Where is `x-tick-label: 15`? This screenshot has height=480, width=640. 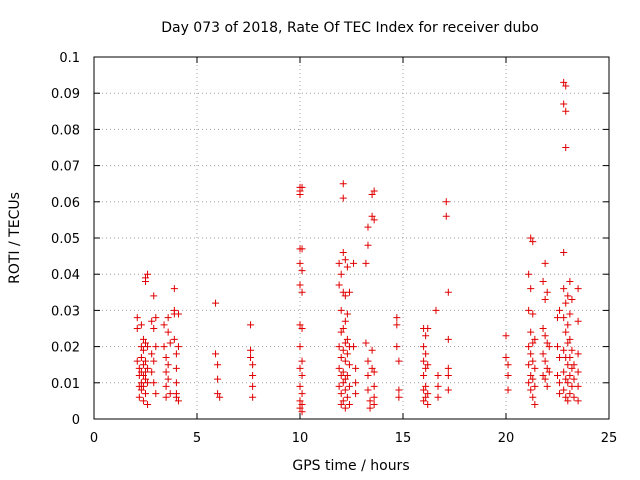
x-tick-label: 15 is located at coordinates (403, 438).